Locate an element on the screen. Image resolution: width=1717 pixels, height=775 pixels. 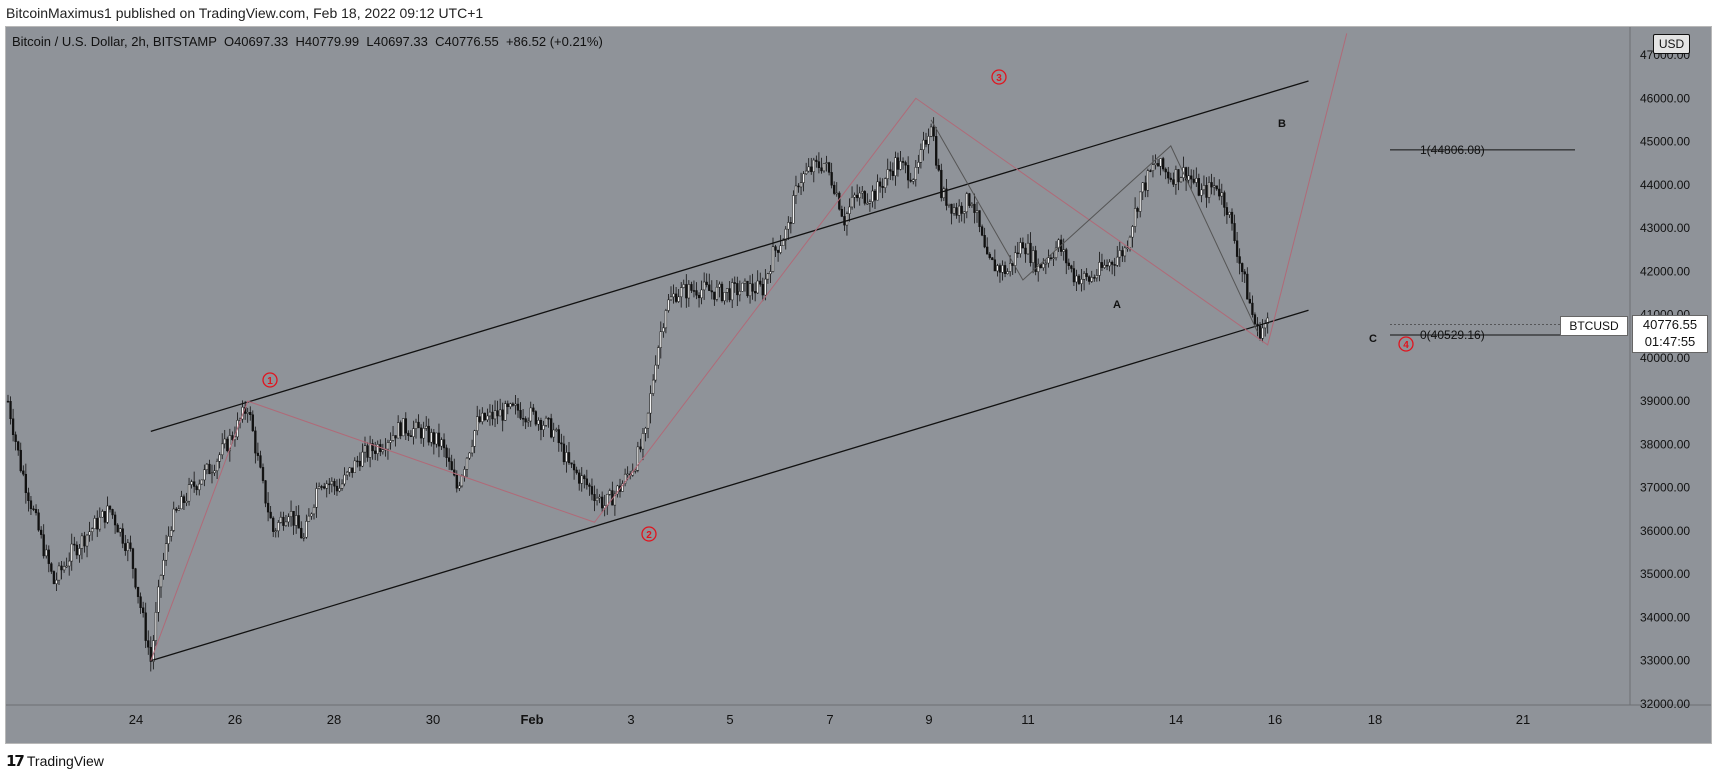
x-tick-label: 16 is located at coordinates (1275, 719).